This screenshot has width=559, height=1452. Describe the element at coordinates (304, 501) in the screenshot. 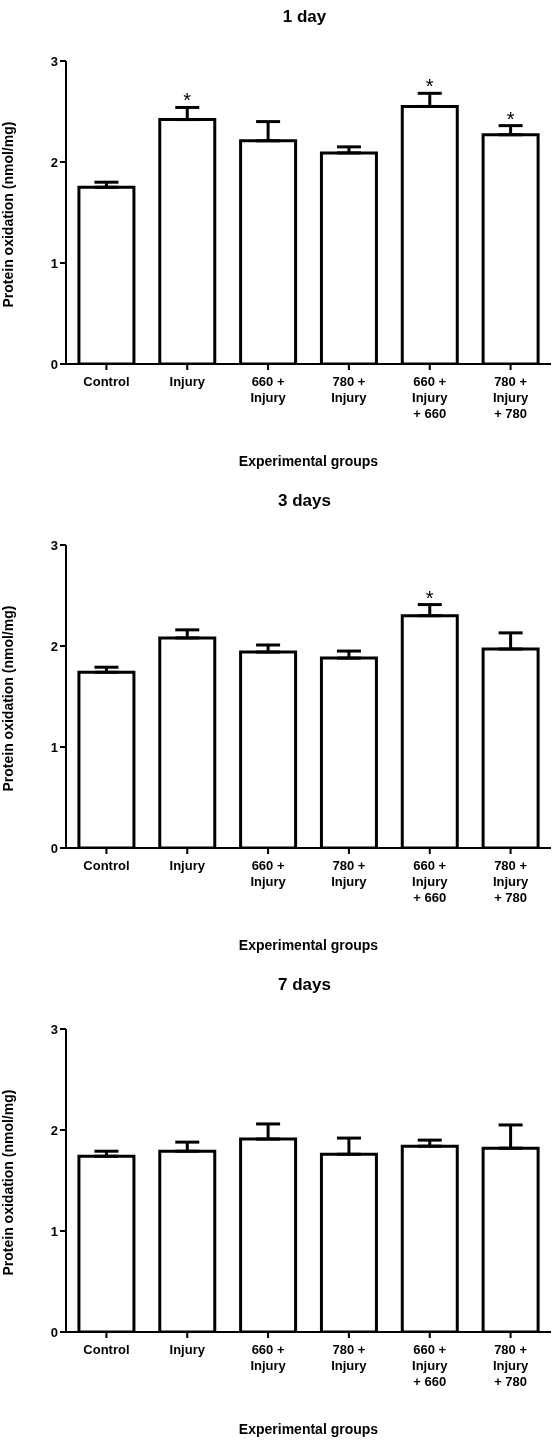

I see `chart-title: 3 days` at that location.